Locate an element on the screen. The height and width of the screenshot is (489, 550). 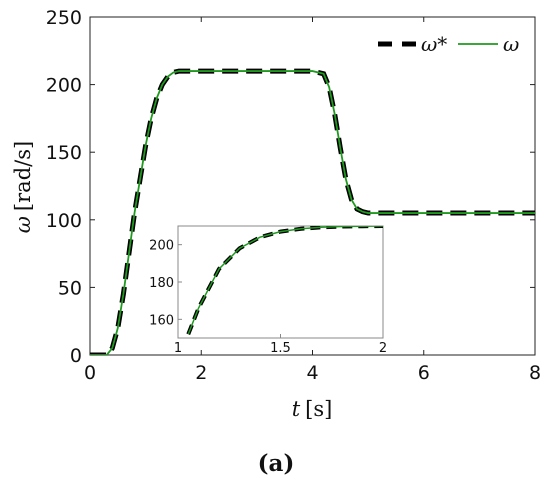
x-tick-label: 8 is located at coordinates (535, 373).